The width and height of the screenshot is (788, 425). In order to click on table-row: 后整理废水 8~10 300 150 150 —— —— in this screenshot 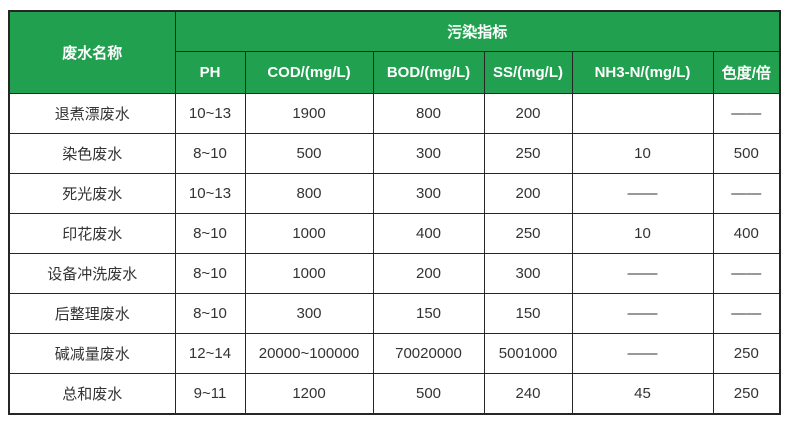, I will do `click(394, 313)`.